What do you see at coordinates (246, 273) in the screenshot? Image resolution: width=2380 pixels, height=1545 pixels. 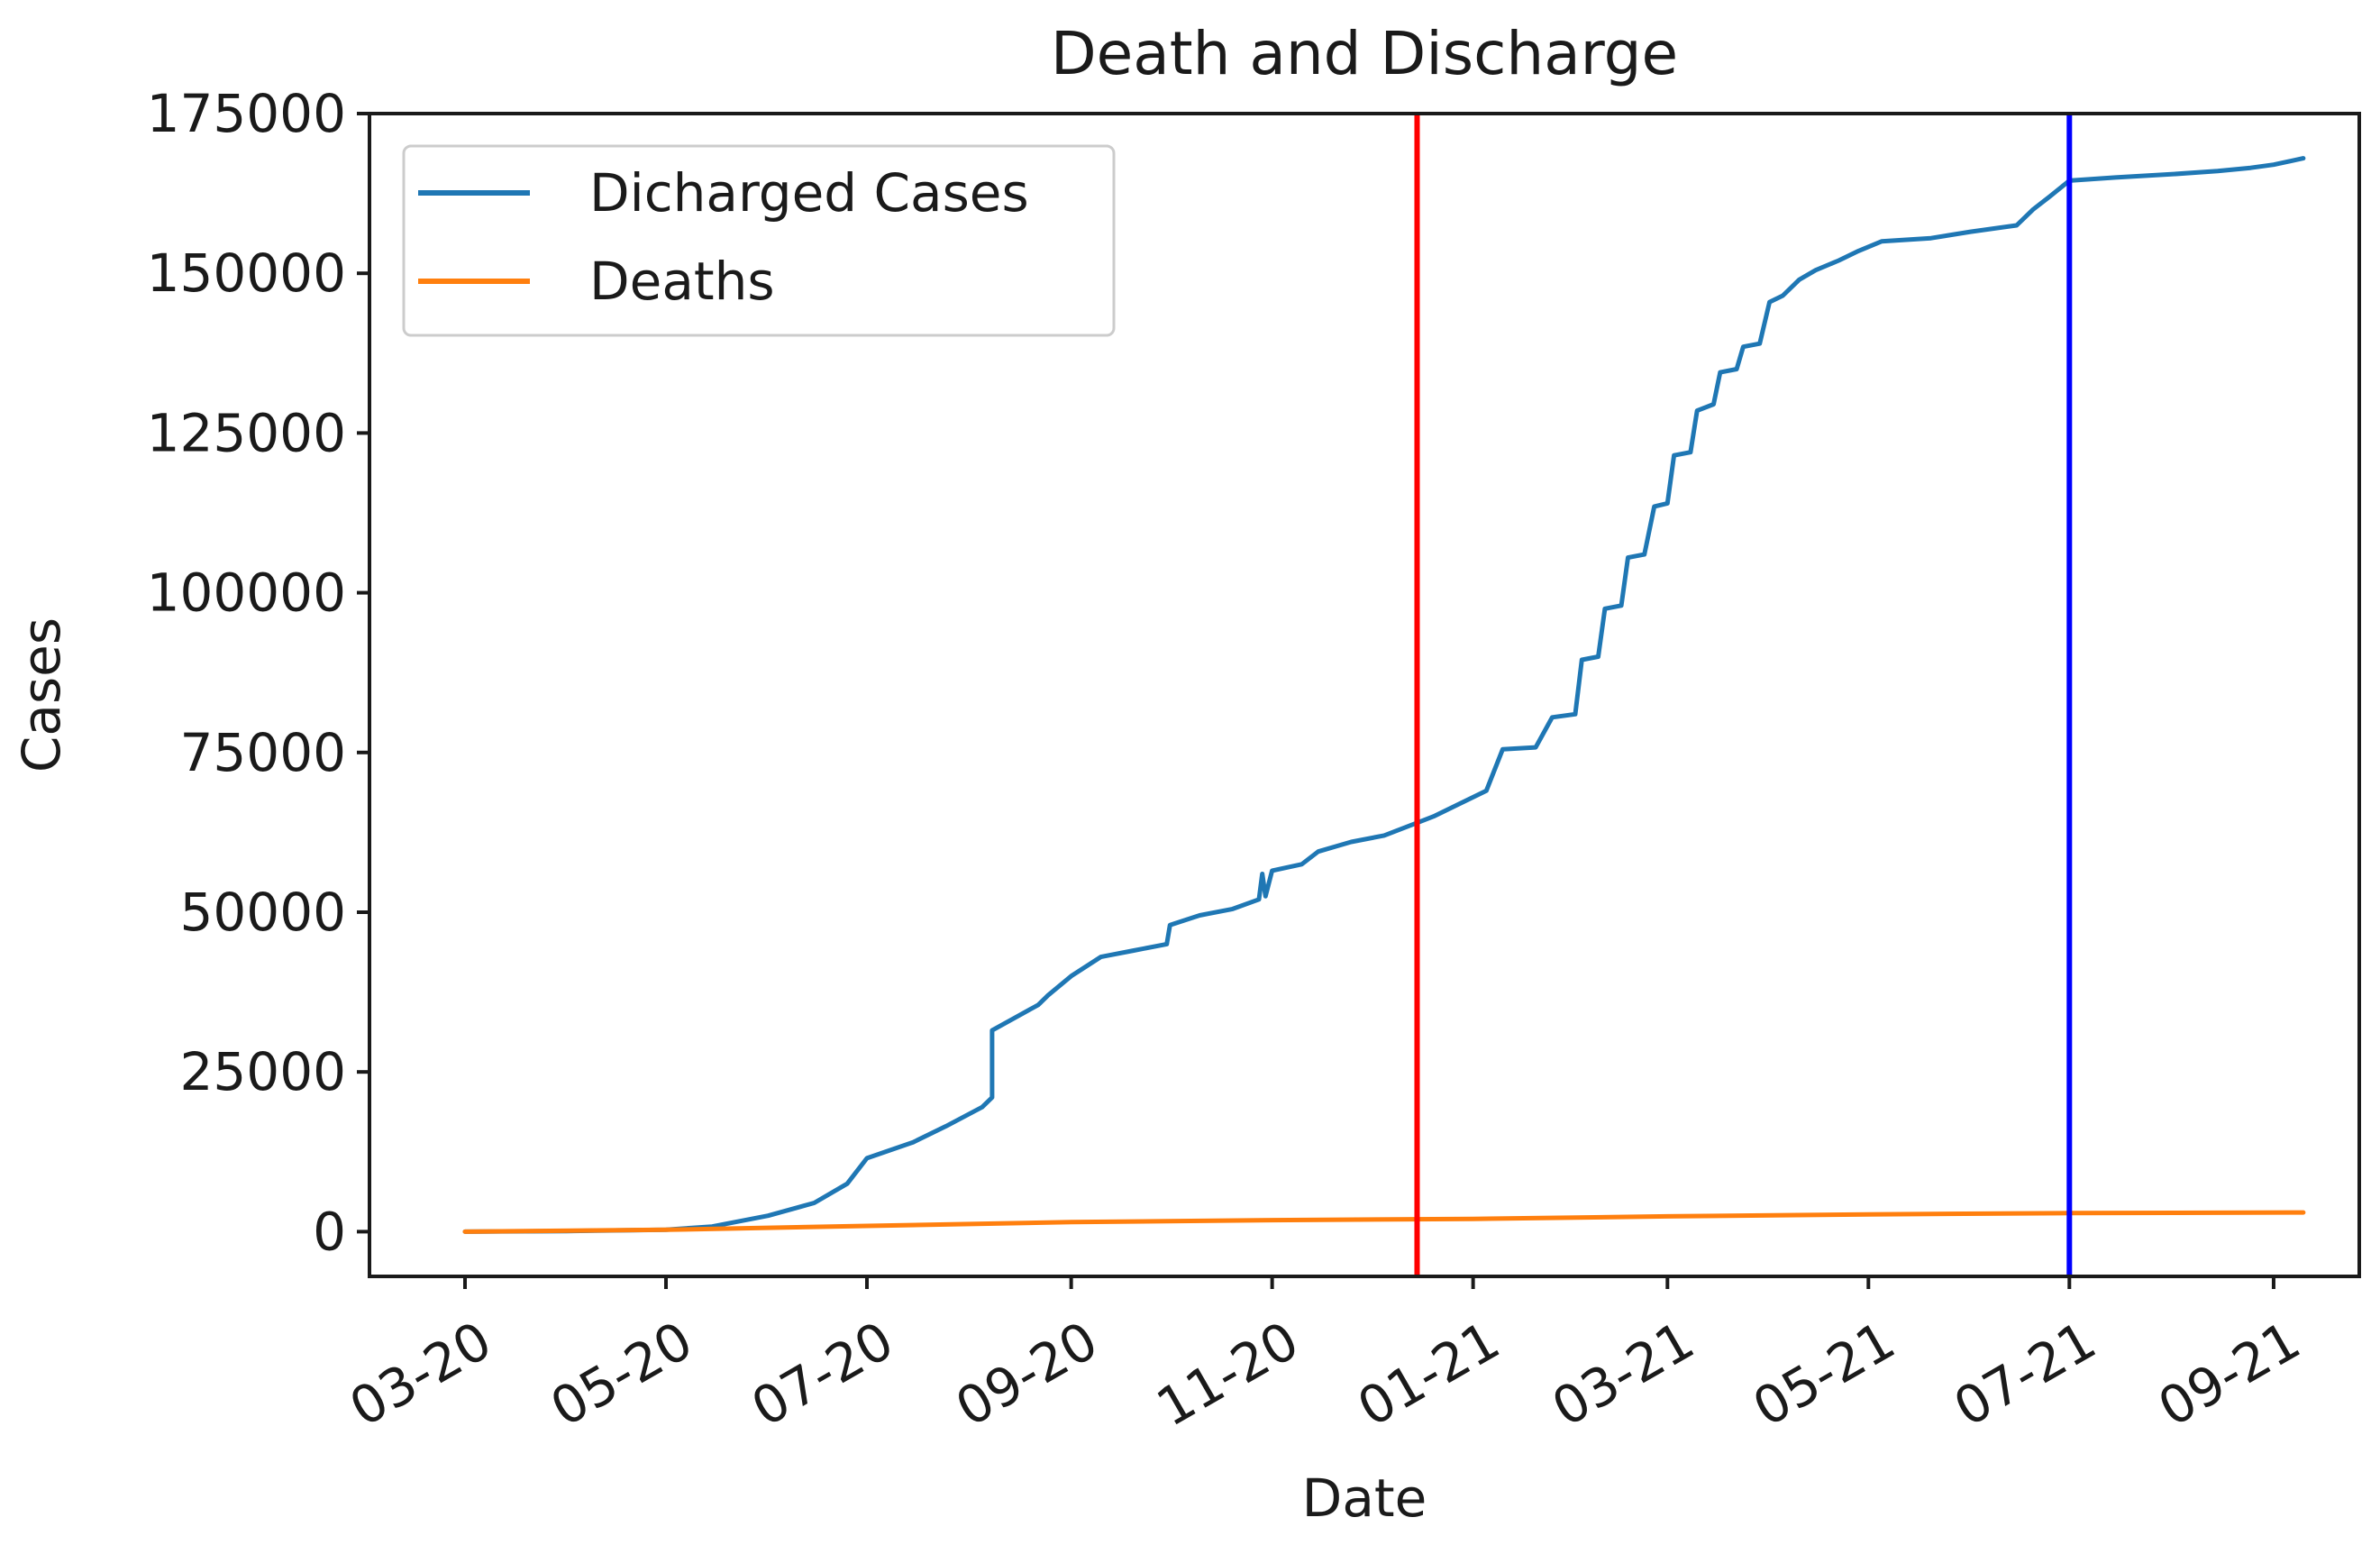 I see `y-tick-label: 150000` at bounding box center [246, 273].